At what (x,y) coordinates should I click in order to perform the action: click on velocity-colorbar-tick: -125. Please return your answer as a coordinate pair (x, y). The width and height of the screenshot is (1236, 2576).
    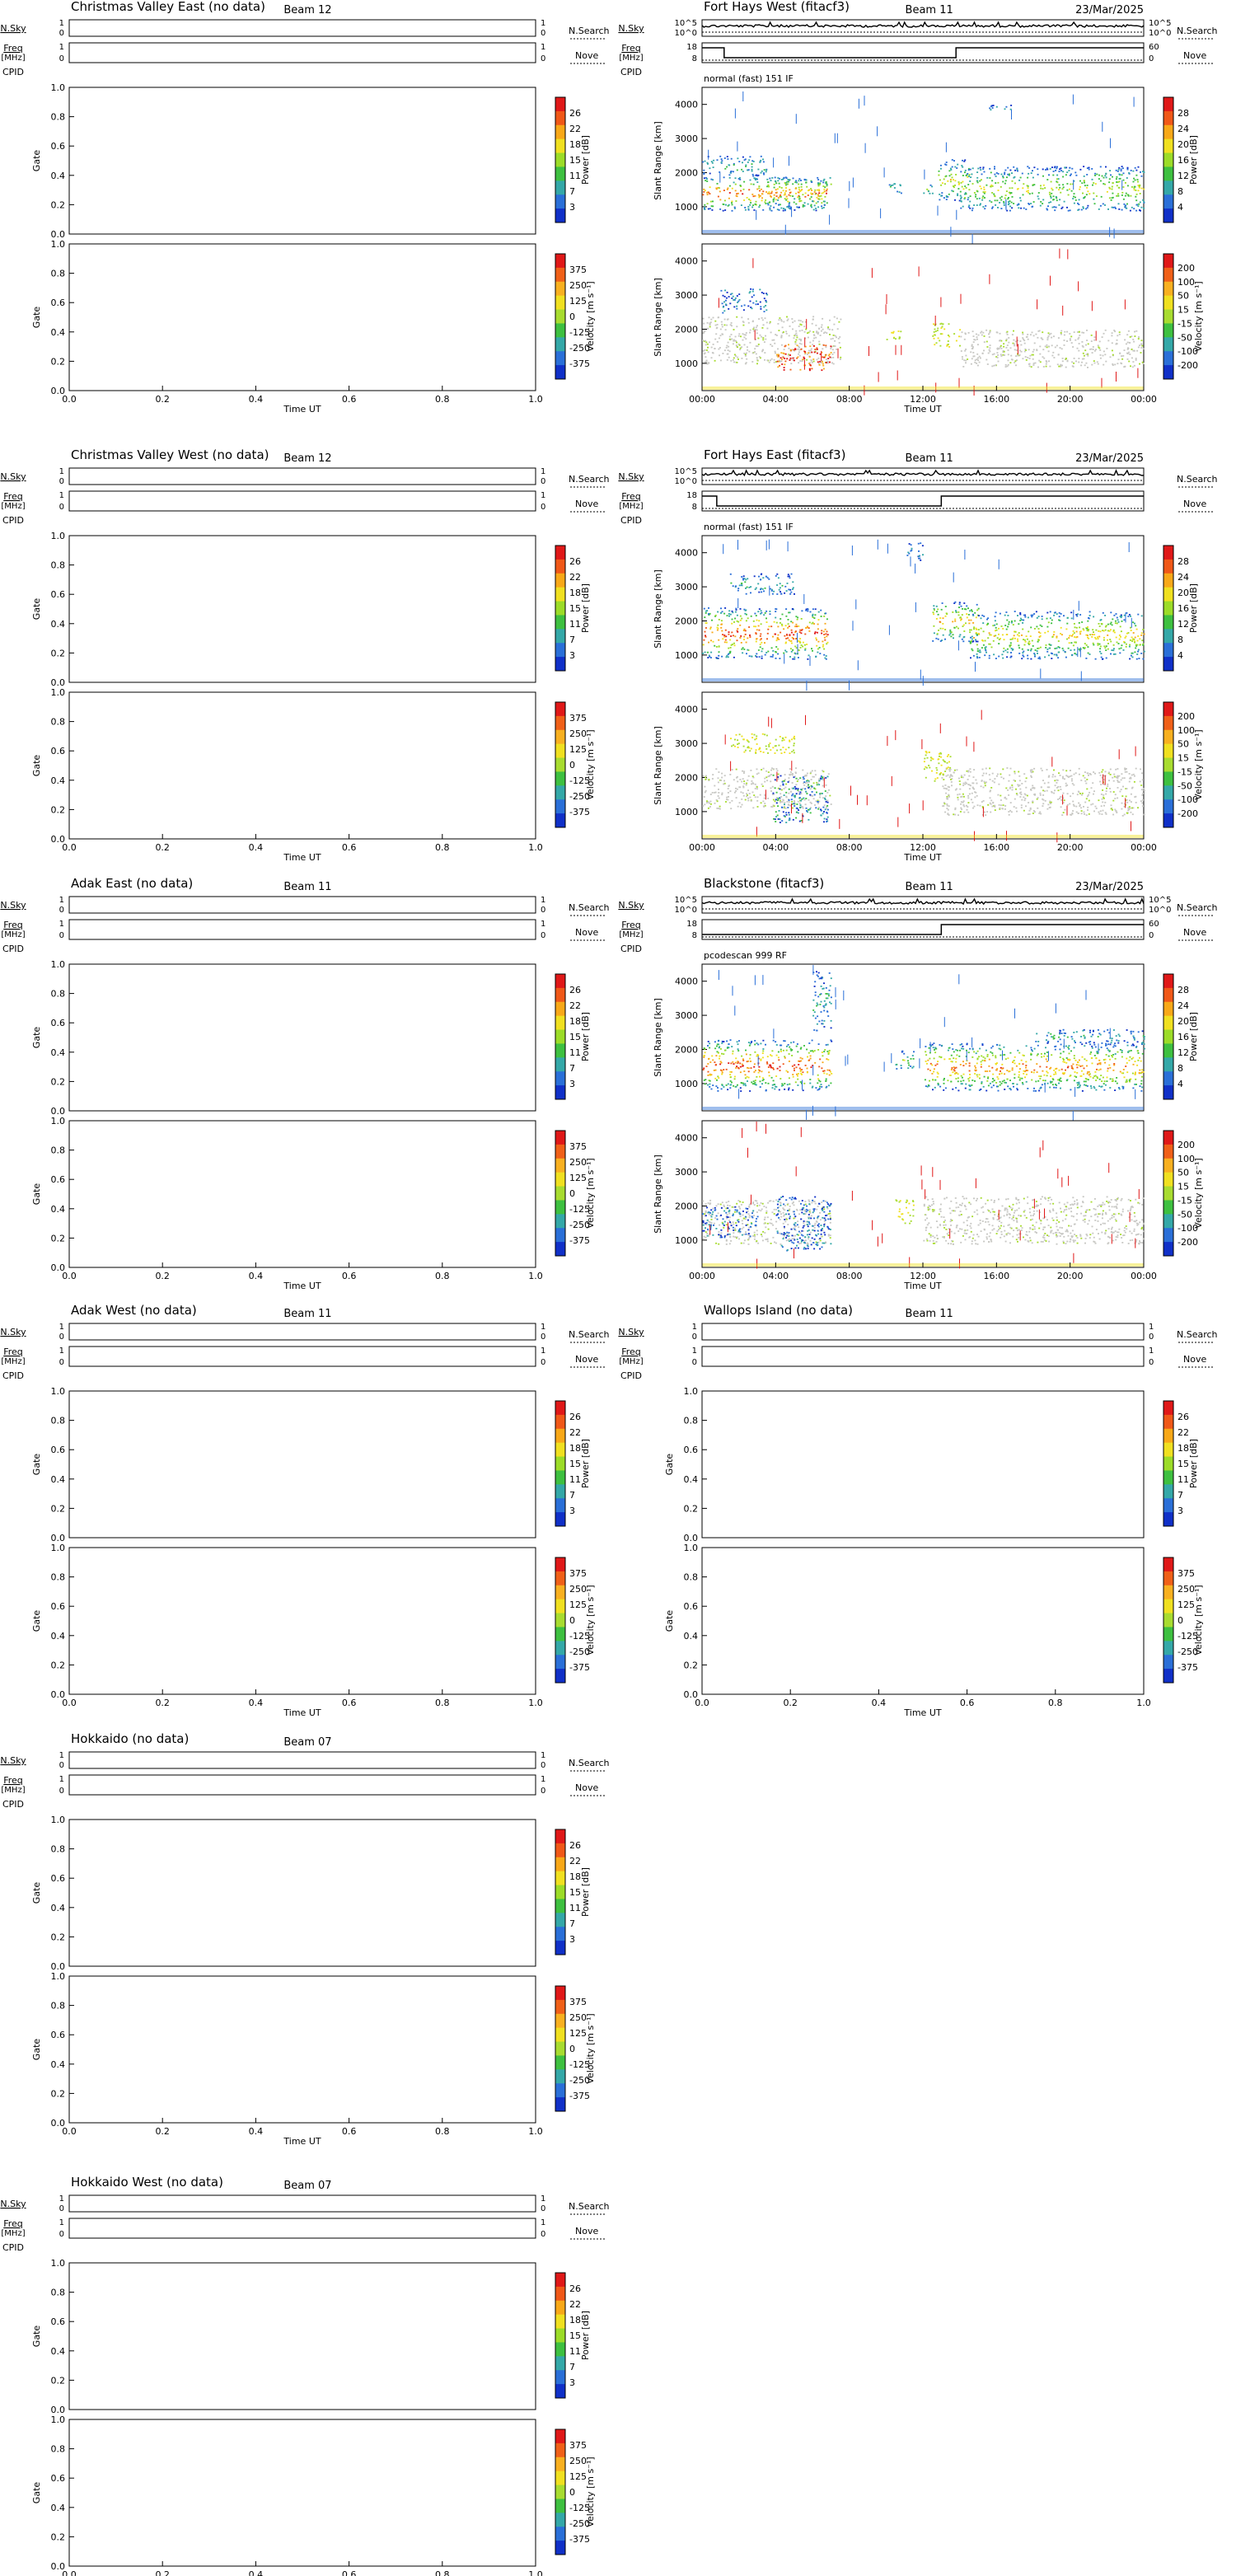
    Looking at the image, I should click on (579, 780).